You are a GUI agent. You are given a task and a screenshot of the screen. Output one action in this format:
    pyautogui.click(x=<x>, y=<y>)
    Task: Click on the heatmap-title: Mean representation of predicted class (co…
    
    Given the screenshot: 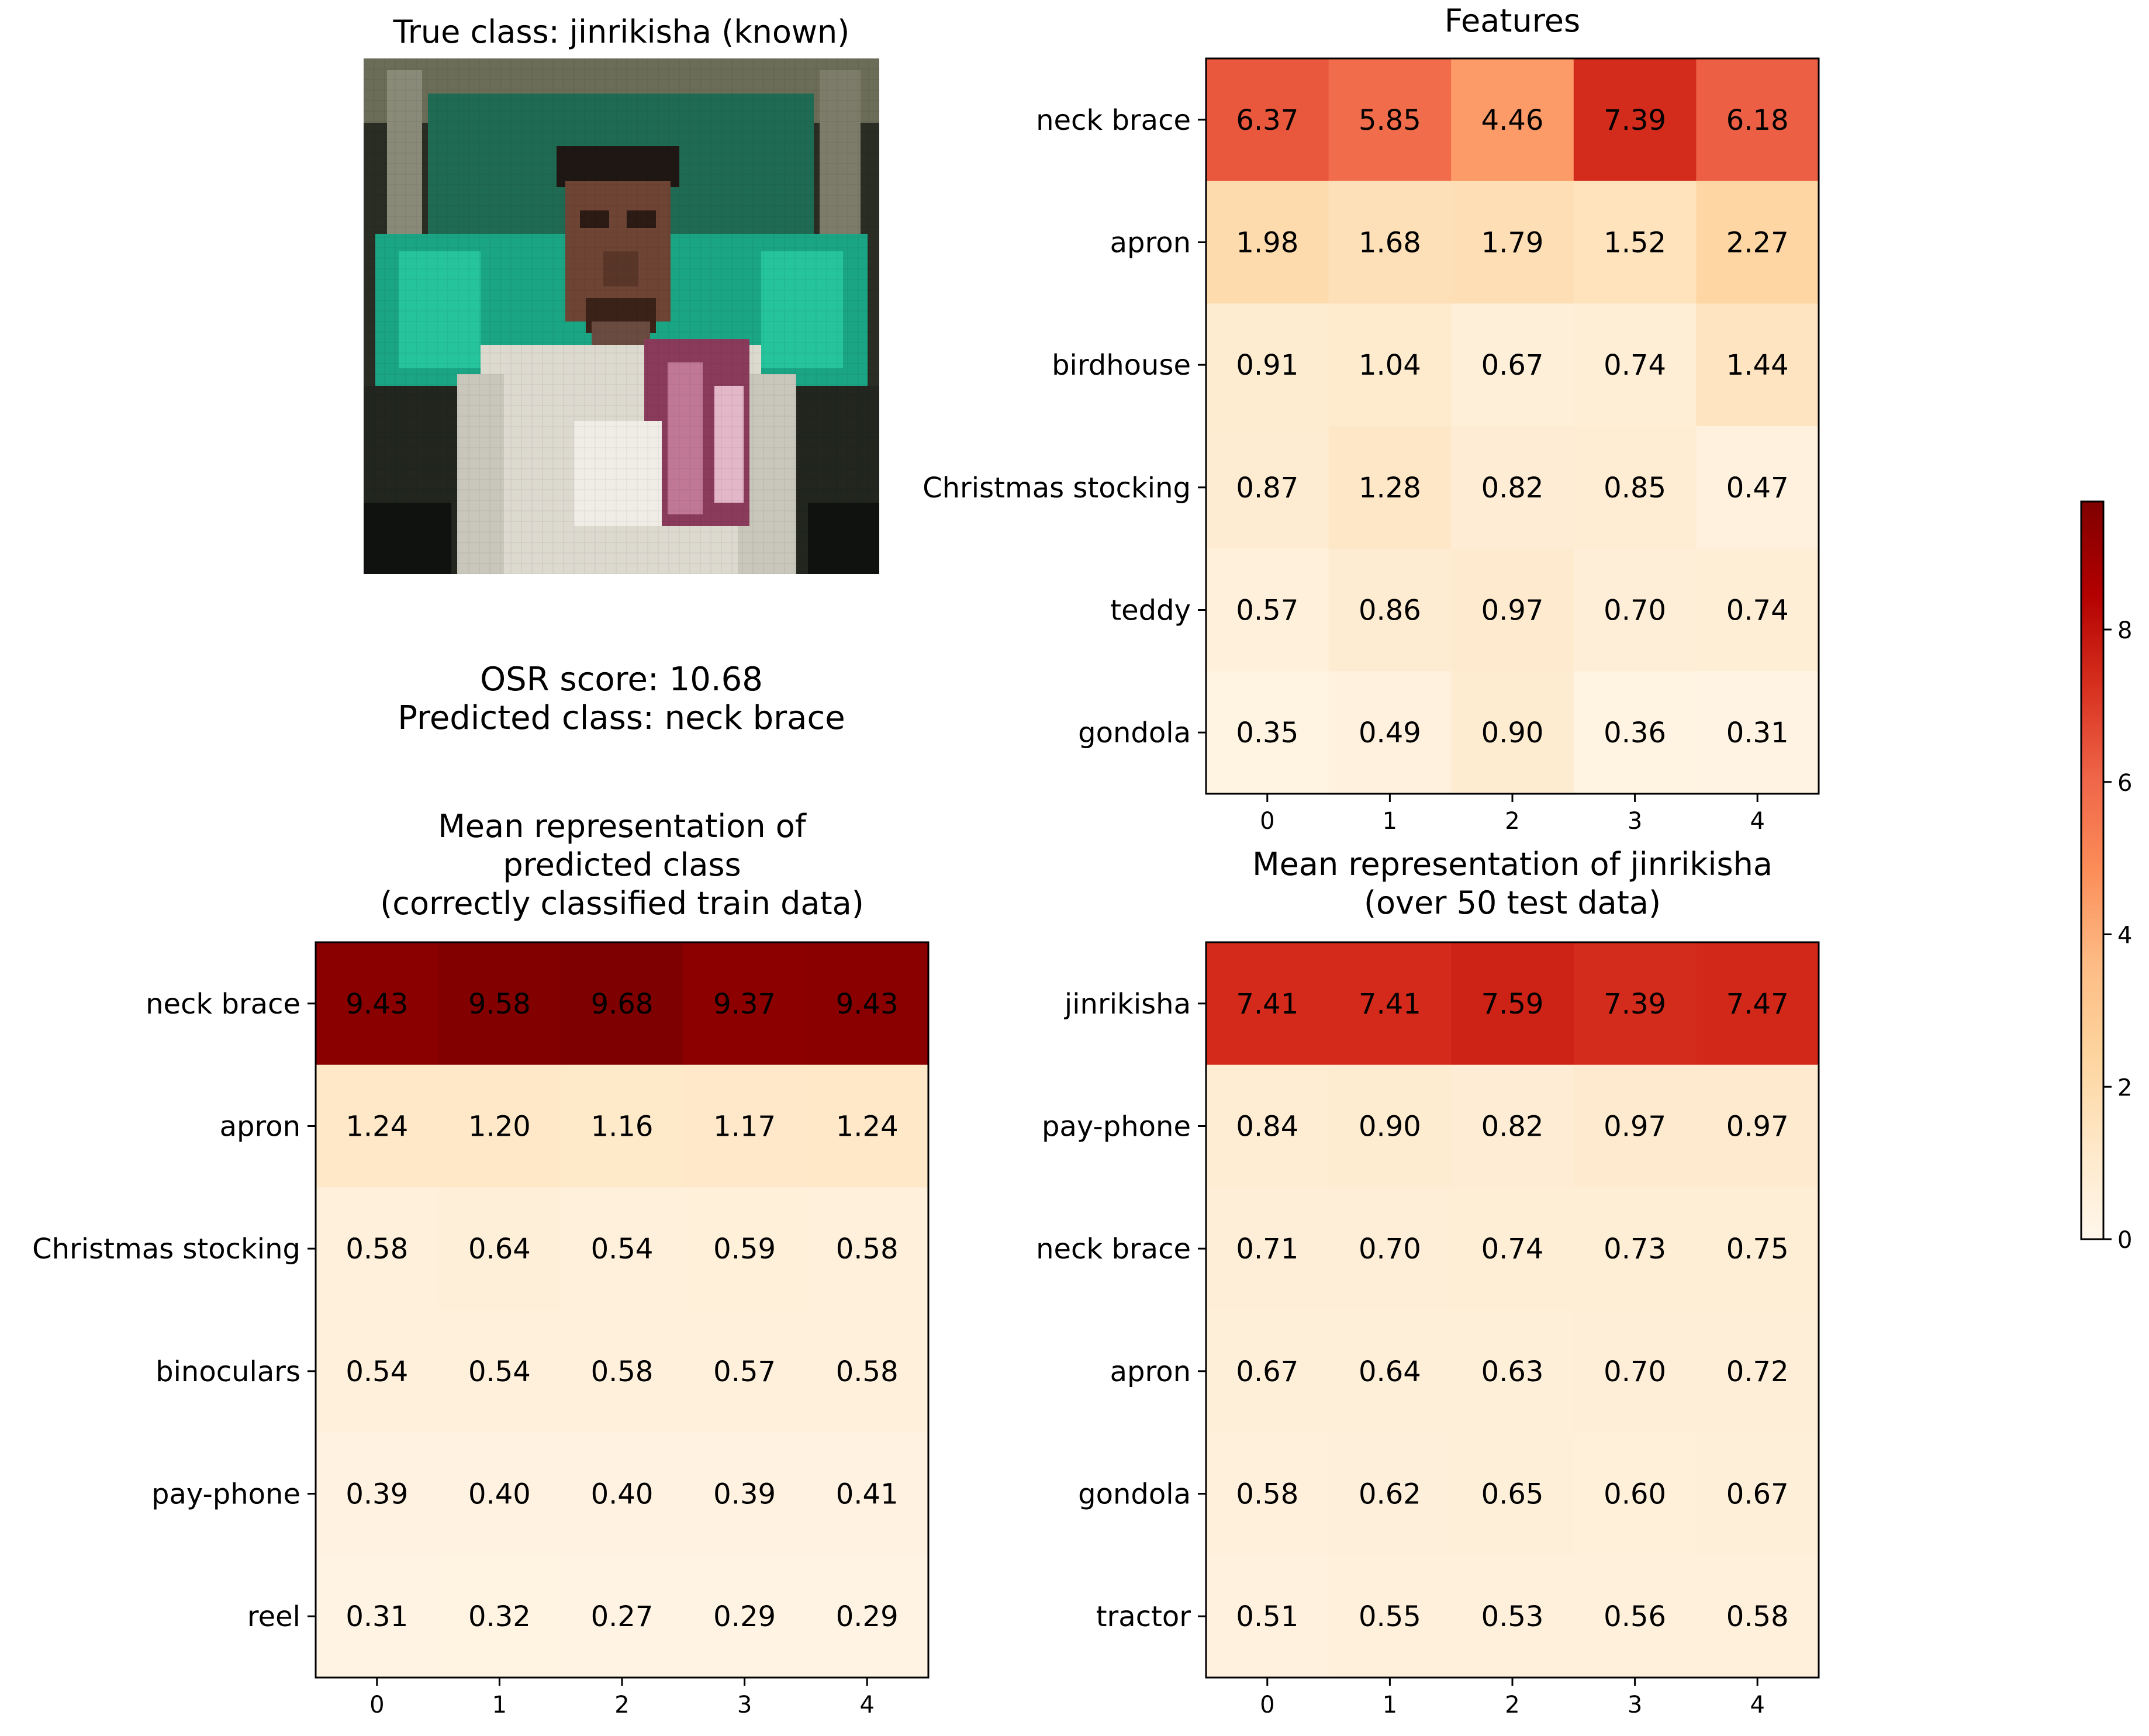 What is the action you would take?
    pyautogui.click(x=622, y=865)
    